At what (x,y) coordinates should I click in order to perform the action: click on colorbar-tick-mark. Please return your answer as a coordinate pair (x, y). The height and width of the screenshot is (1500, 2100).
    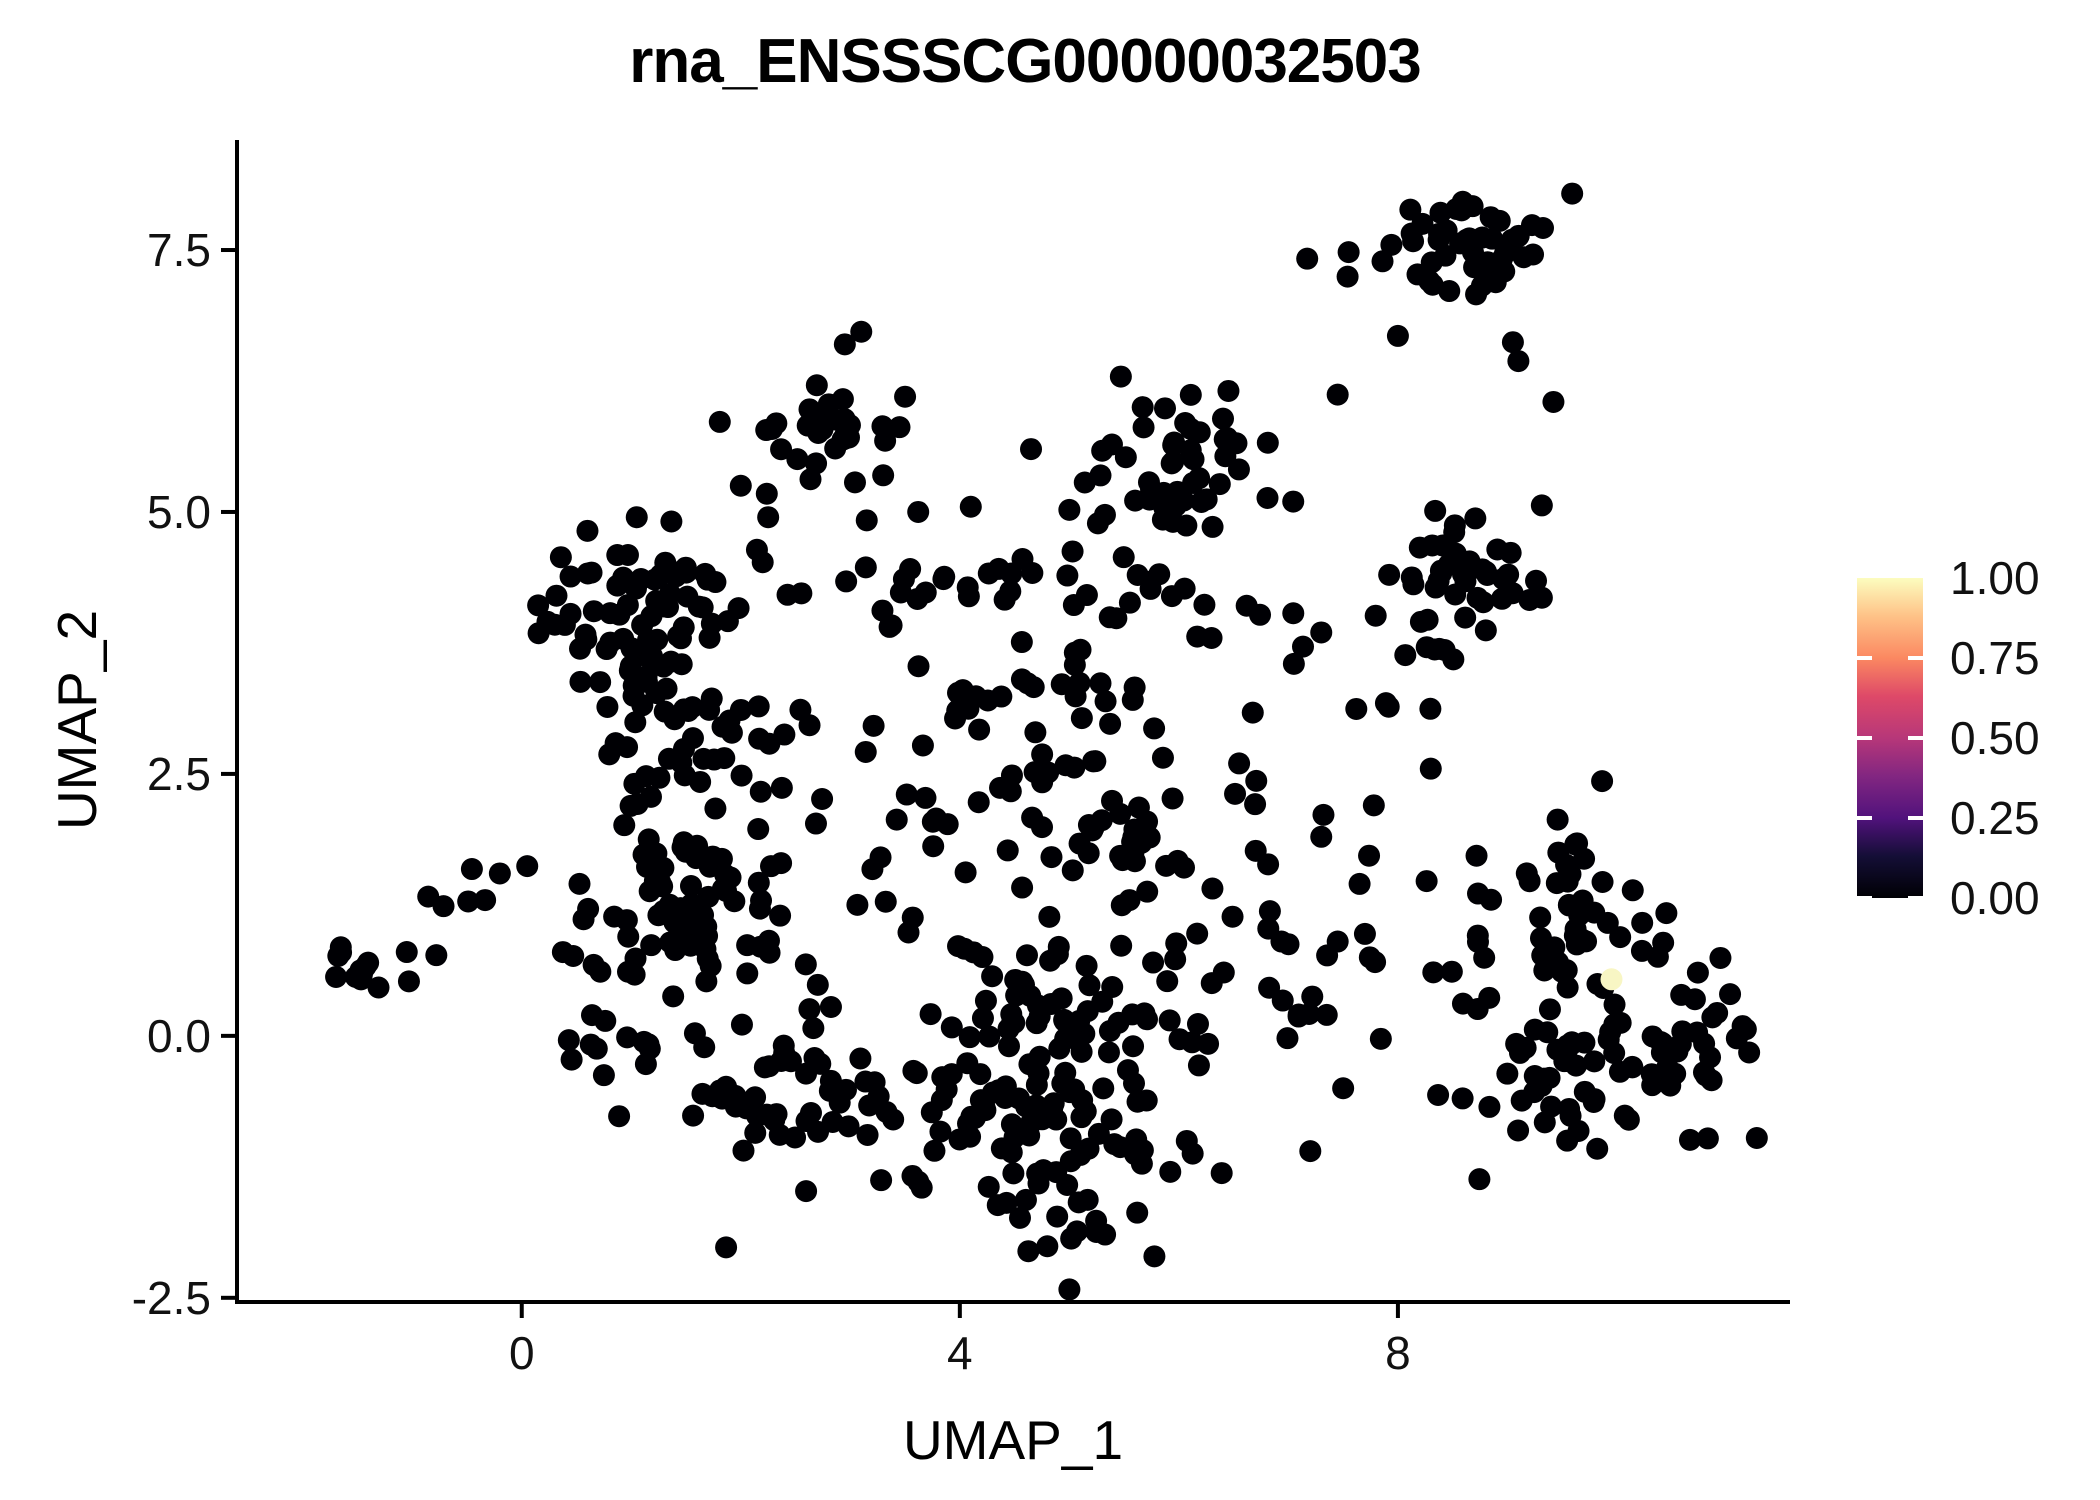
    Looking at the image, I should click on (1915, 898).